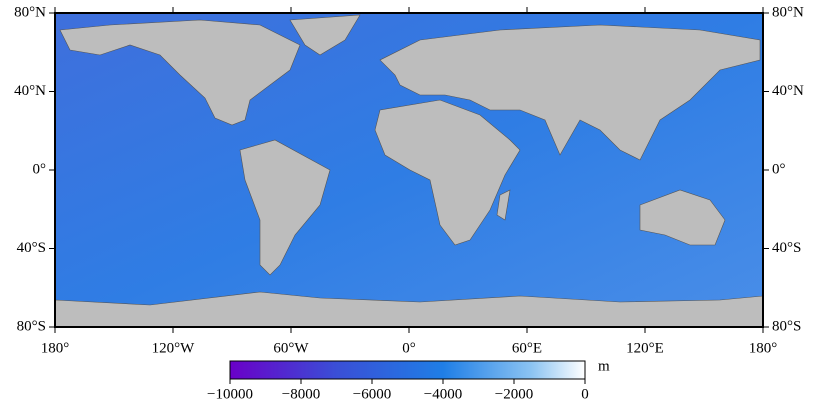 Image resolution: width=817 pixels, height=401 pixels. What do you see at coordinates (230, 393) in the screenshot?
I see `colorbar-tick-label: −10000` at bounding box center [230, 393].